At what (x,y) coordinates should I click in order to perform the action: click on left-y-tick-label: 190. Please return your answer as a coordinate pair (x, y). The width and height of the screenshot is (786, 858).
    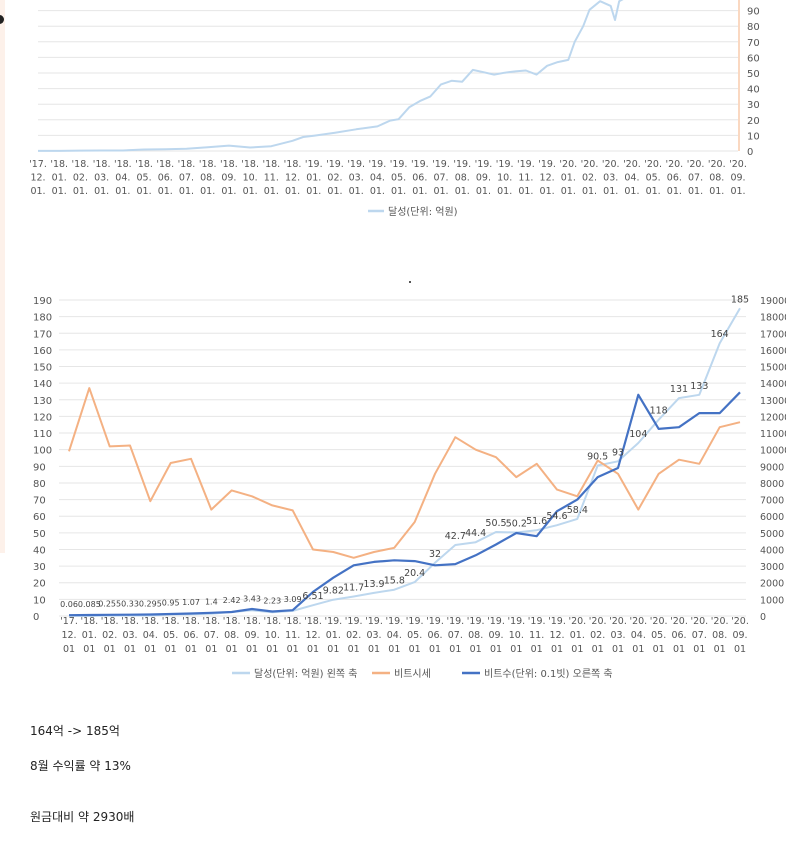
    Looking at the image, I should click on (42, 301).